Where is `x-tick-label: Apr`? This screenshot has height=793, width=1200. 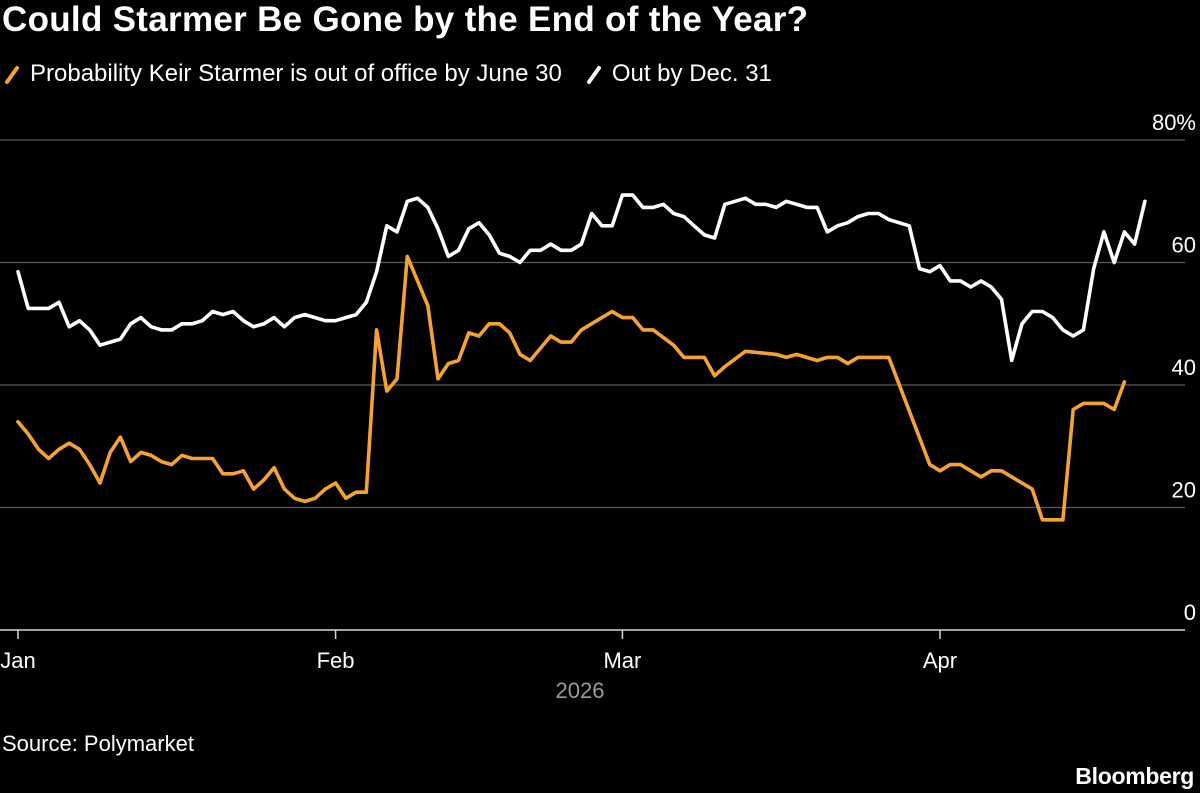
x-tick-label: Apr is located at coordinates (940, 660).